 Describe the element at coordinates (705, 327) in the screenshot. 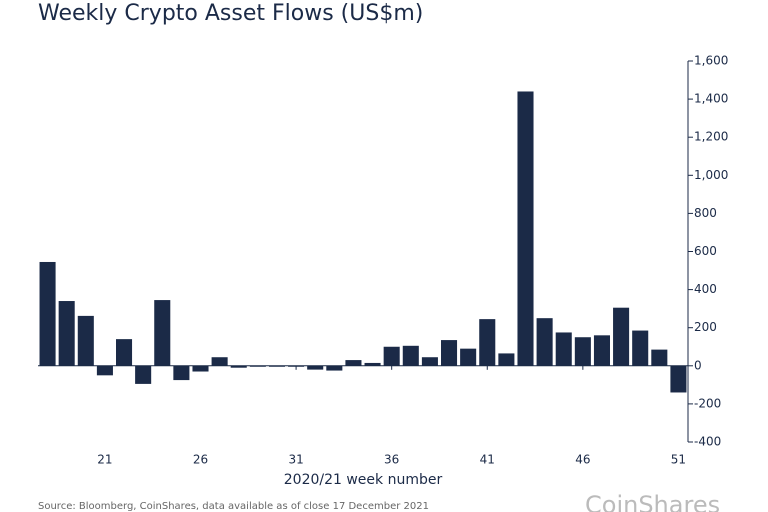

I see `y-tick-label: 200` at that location.